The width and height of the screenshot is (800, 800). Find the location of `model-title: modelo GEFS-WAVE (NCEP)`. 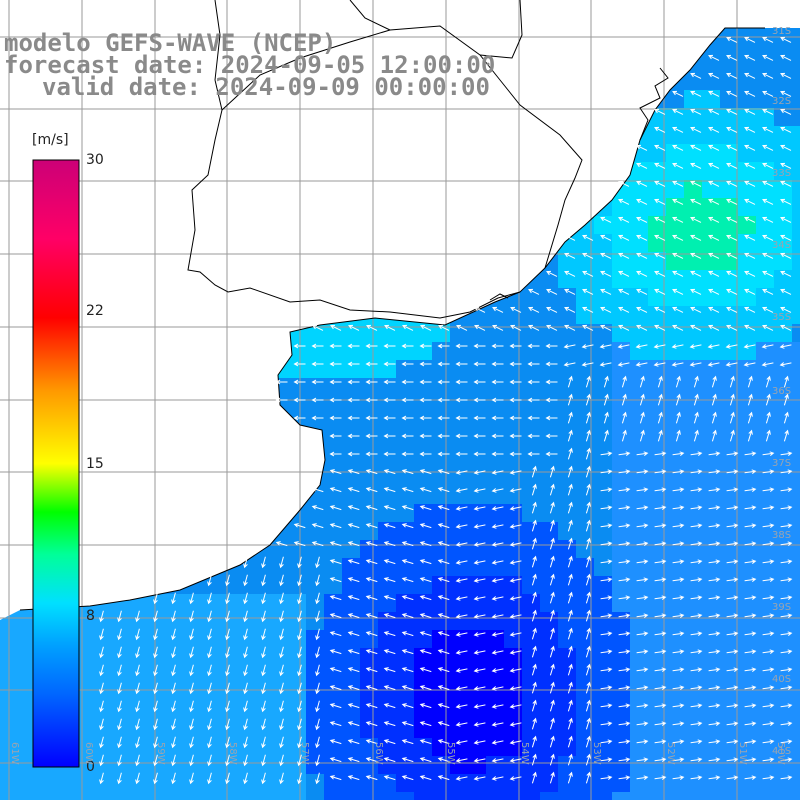

model-title: modelo GEFS-WAVE (NCEP) is located at coordinates (170, 43).